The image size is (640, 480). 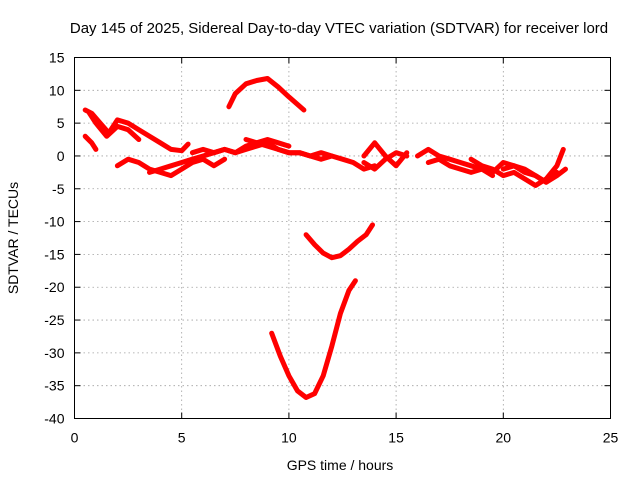 What do you see at coordinates (75, 438) in the screenshot?
I see `x-tick-label: 0` at bounding box center [75, 438].